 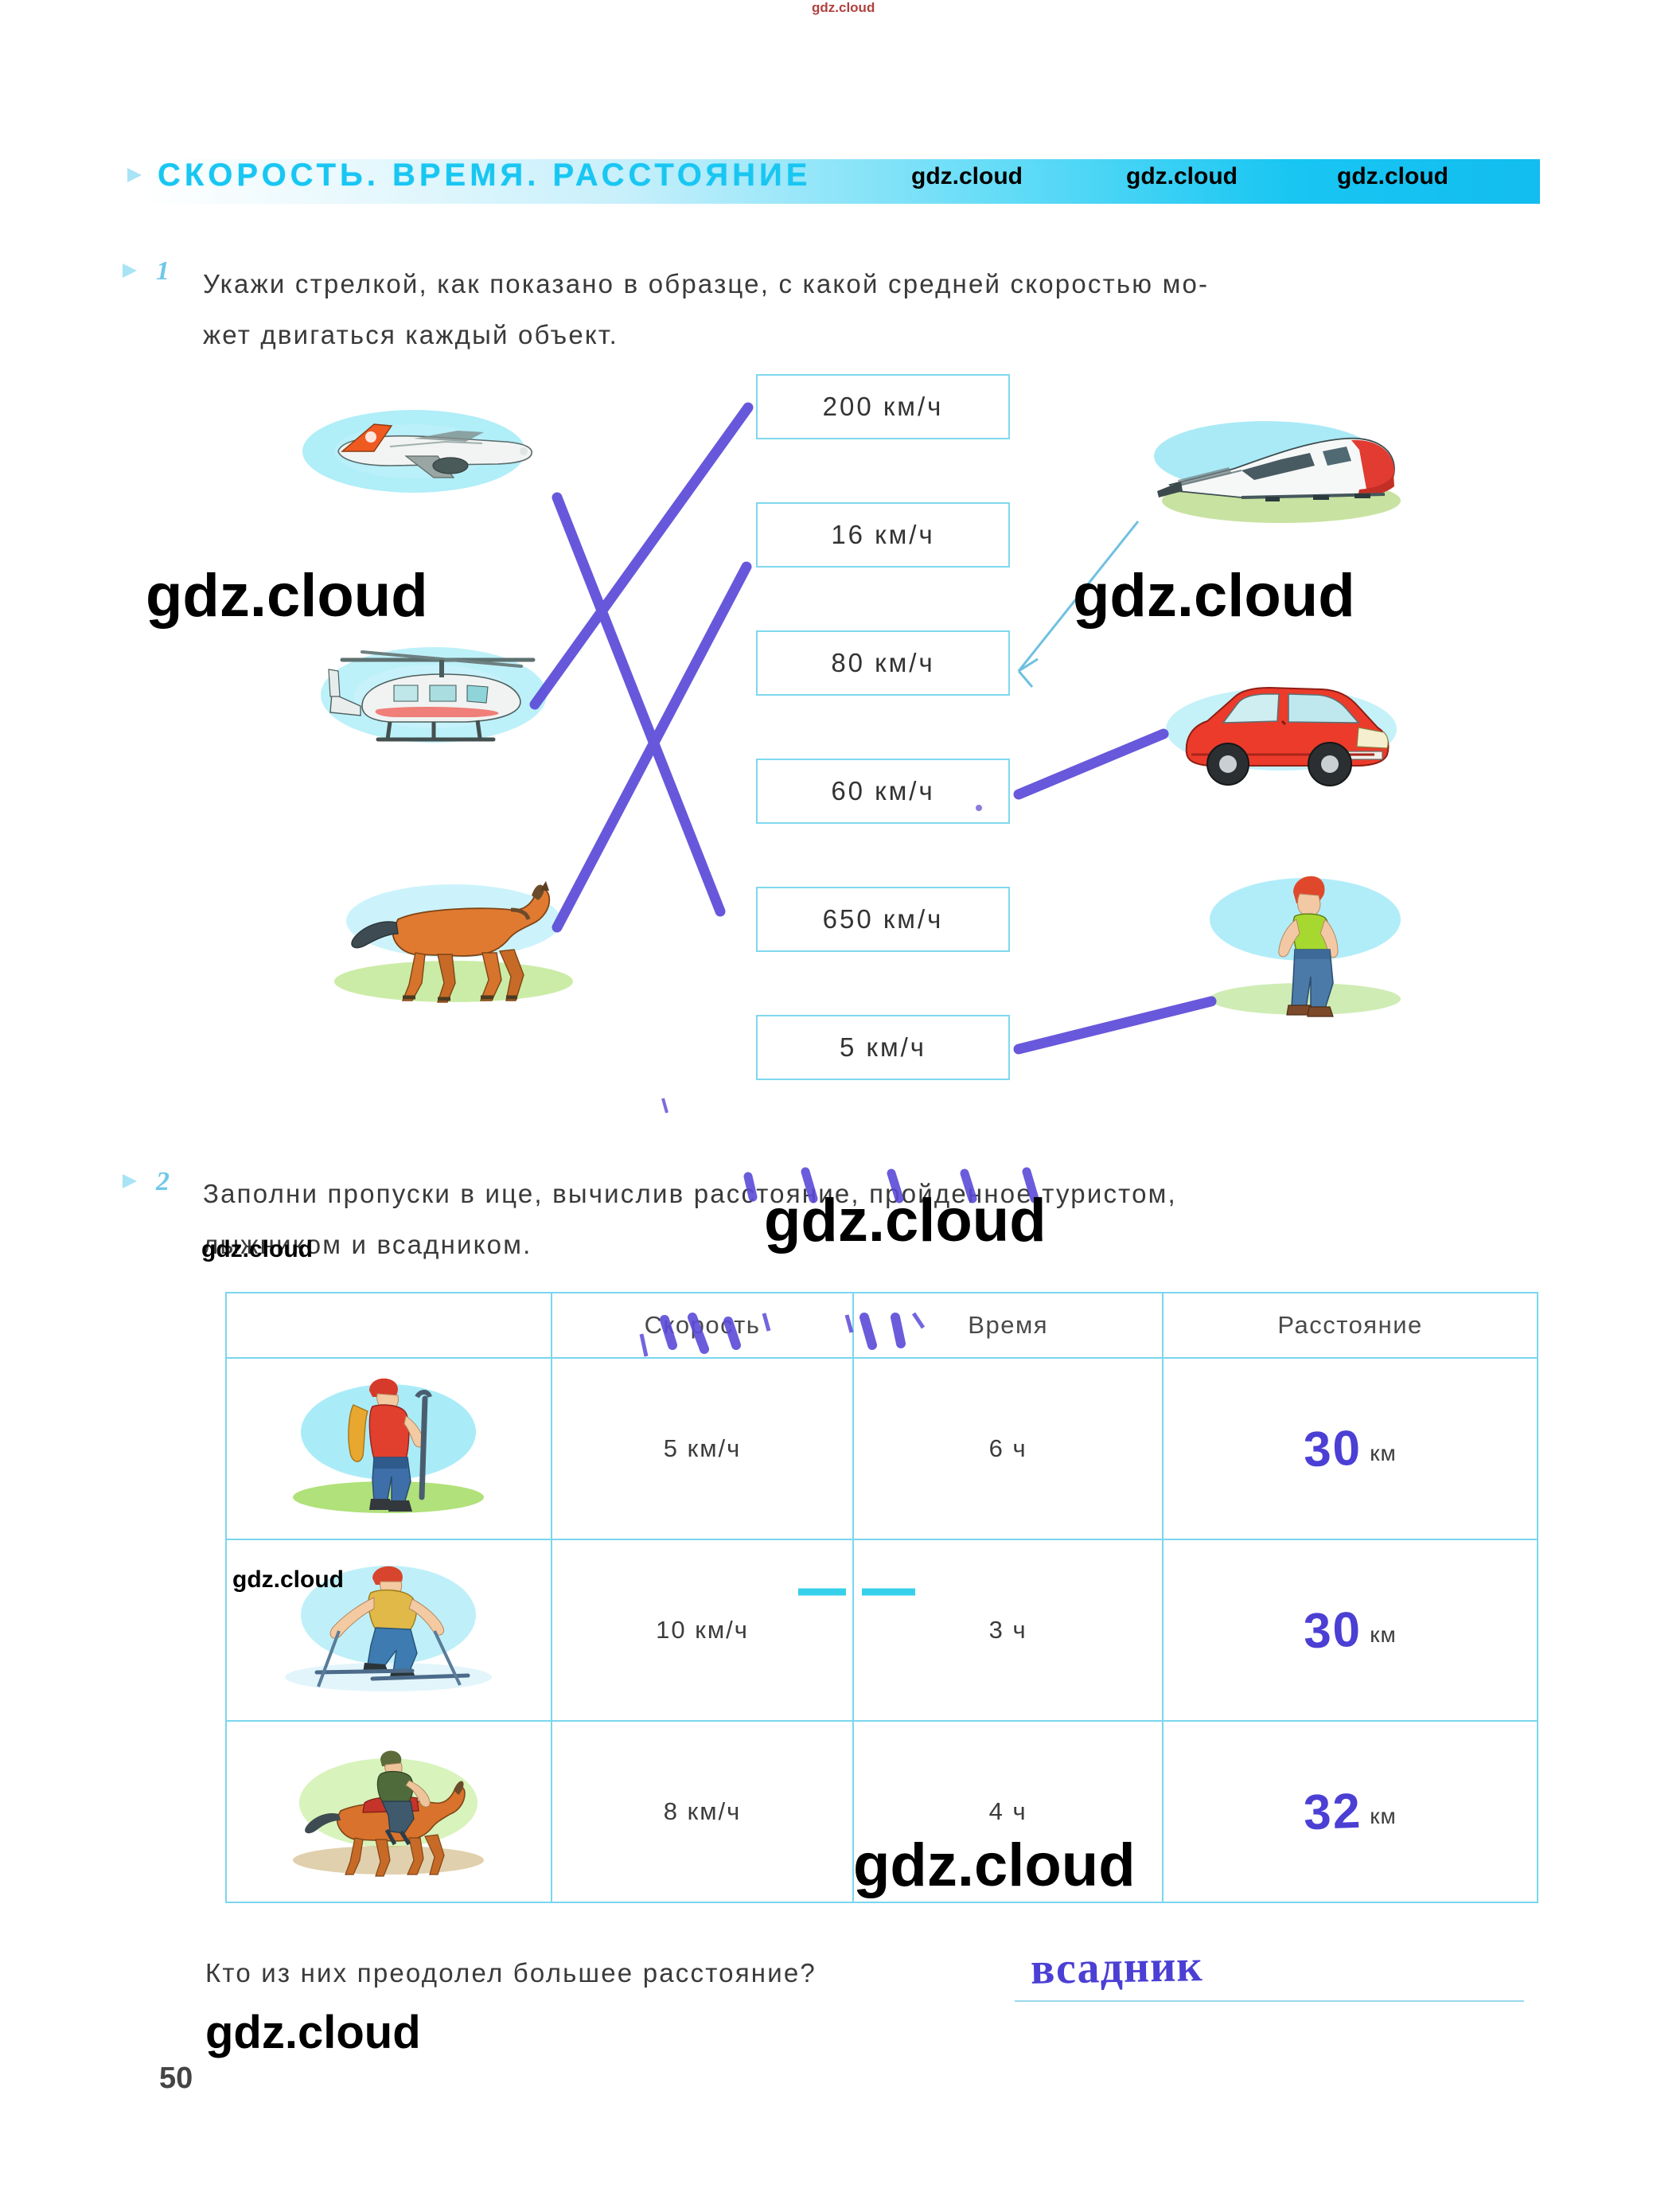 I want to click on speed-box-200: 200 км/ч, so click(x=883, y=407).